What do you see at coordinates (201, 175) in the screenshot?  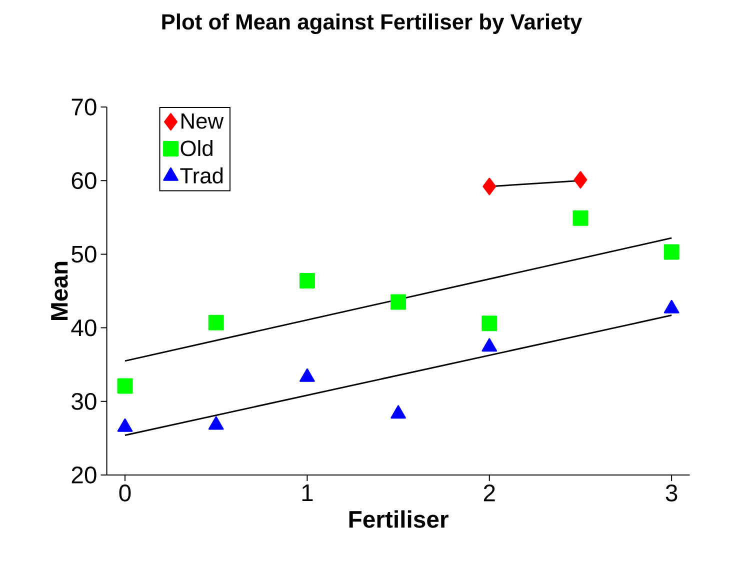 I see `legend-label: Trad` at bounding box center [201, 175].